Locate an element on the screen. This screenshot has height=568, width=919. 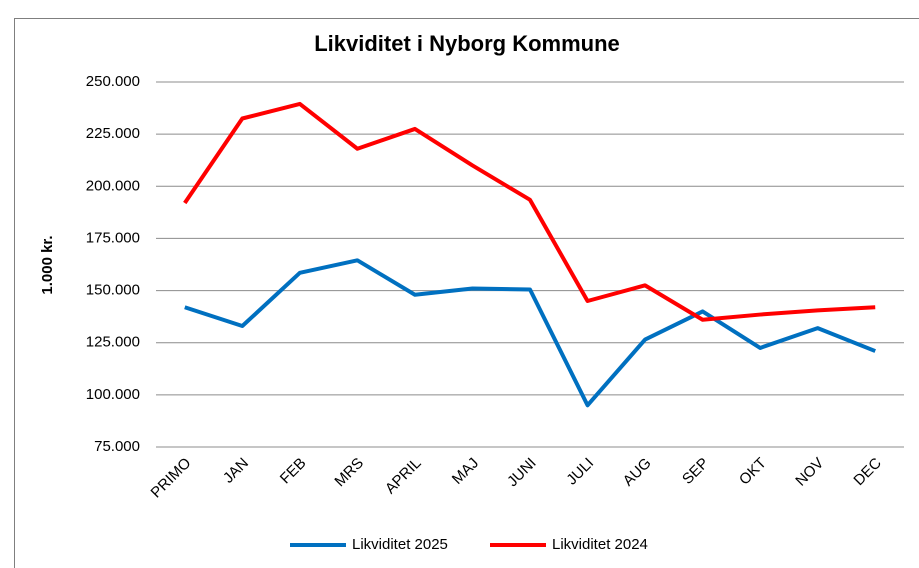
chart-title: Likviditet i Nyborg Kommune is located at coordinates (467, 43).